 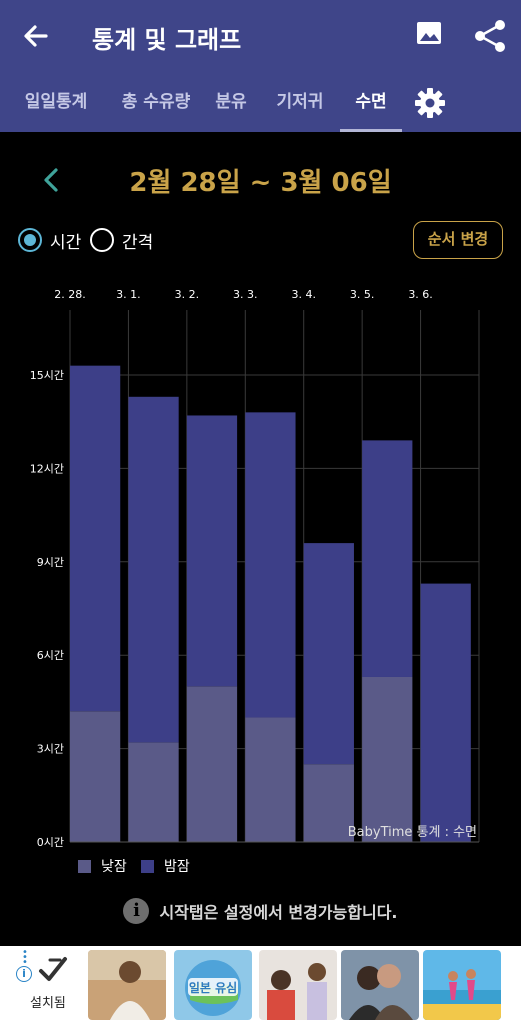 I want to click on info-text: 시작탭은 설정에서 변경가능합니다., so click(x=278, y=912).